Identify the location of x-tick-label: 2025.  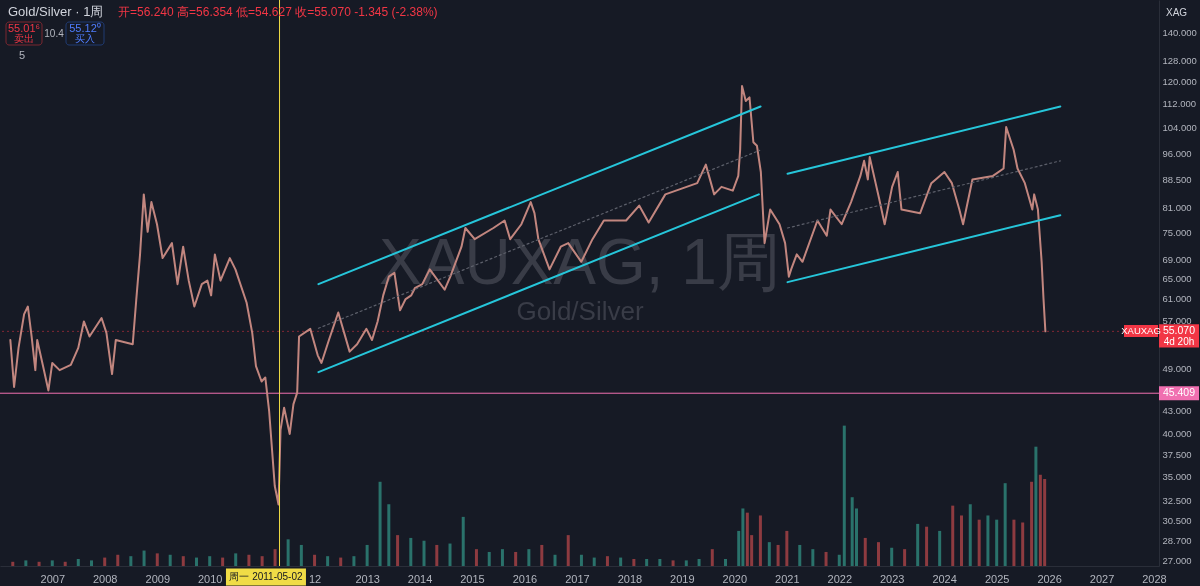
(997, 578).